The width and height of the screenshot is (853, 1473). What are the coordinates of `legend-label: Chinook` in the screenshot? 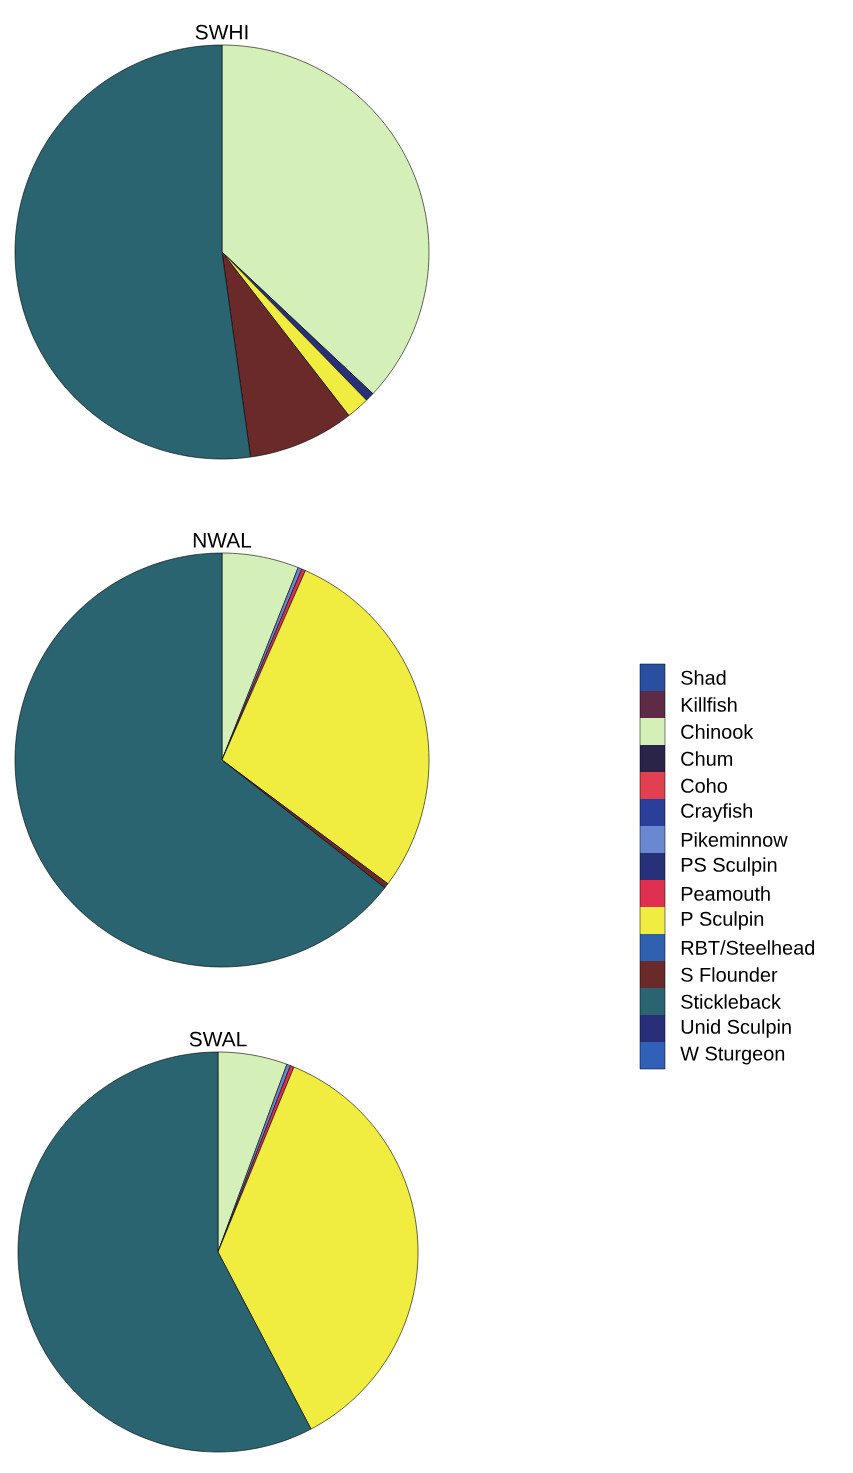 It's located at (717, 731).